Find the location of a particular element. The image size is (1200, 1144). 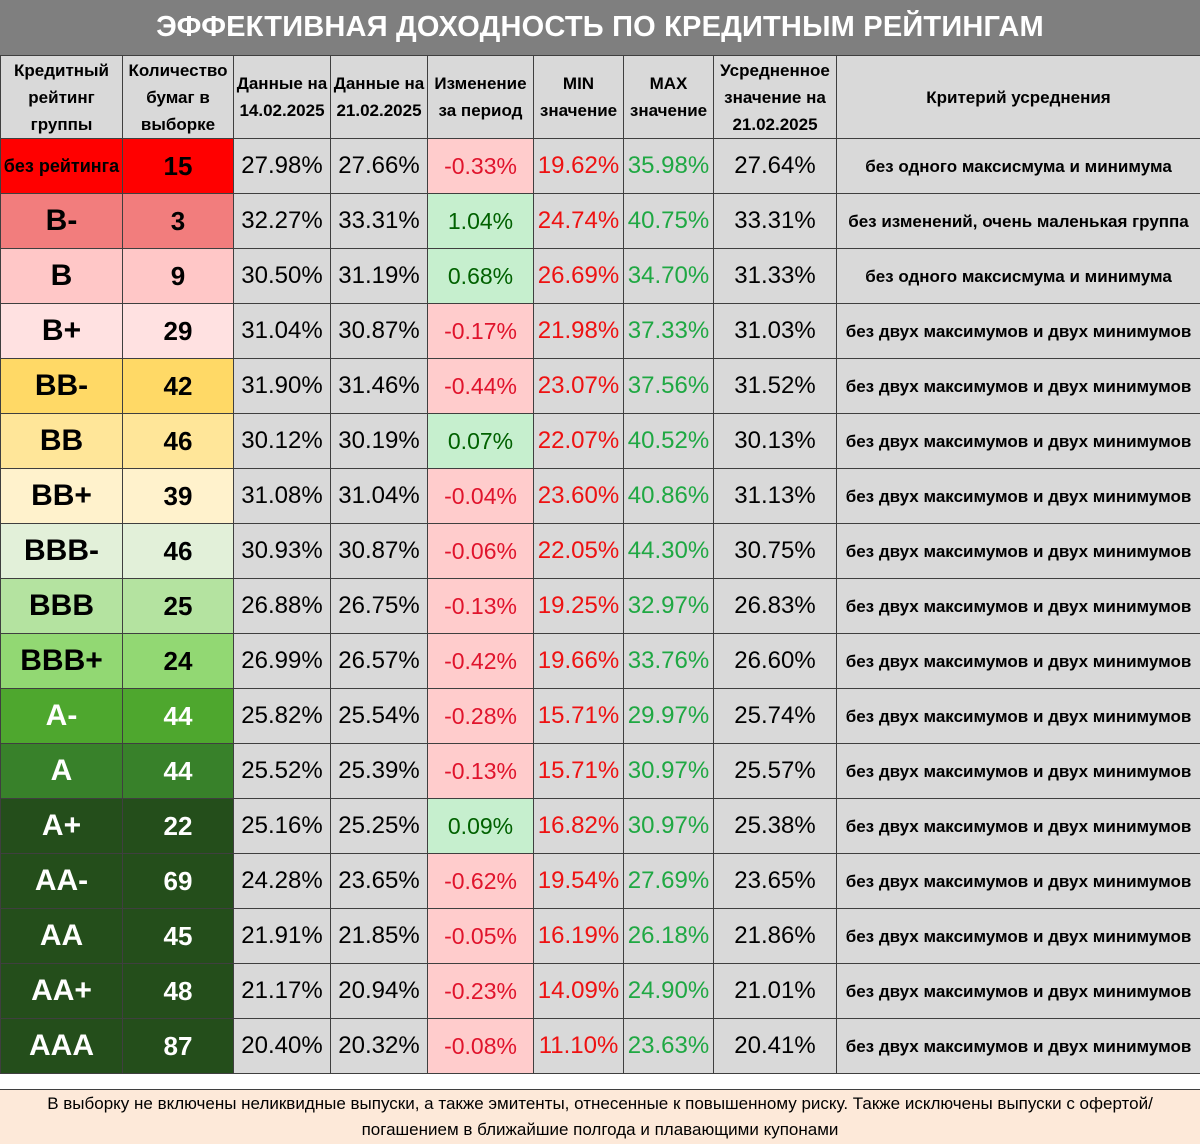

header-data-21-02: Данные на 21.02.2025 is located at coordinates (379, 97).